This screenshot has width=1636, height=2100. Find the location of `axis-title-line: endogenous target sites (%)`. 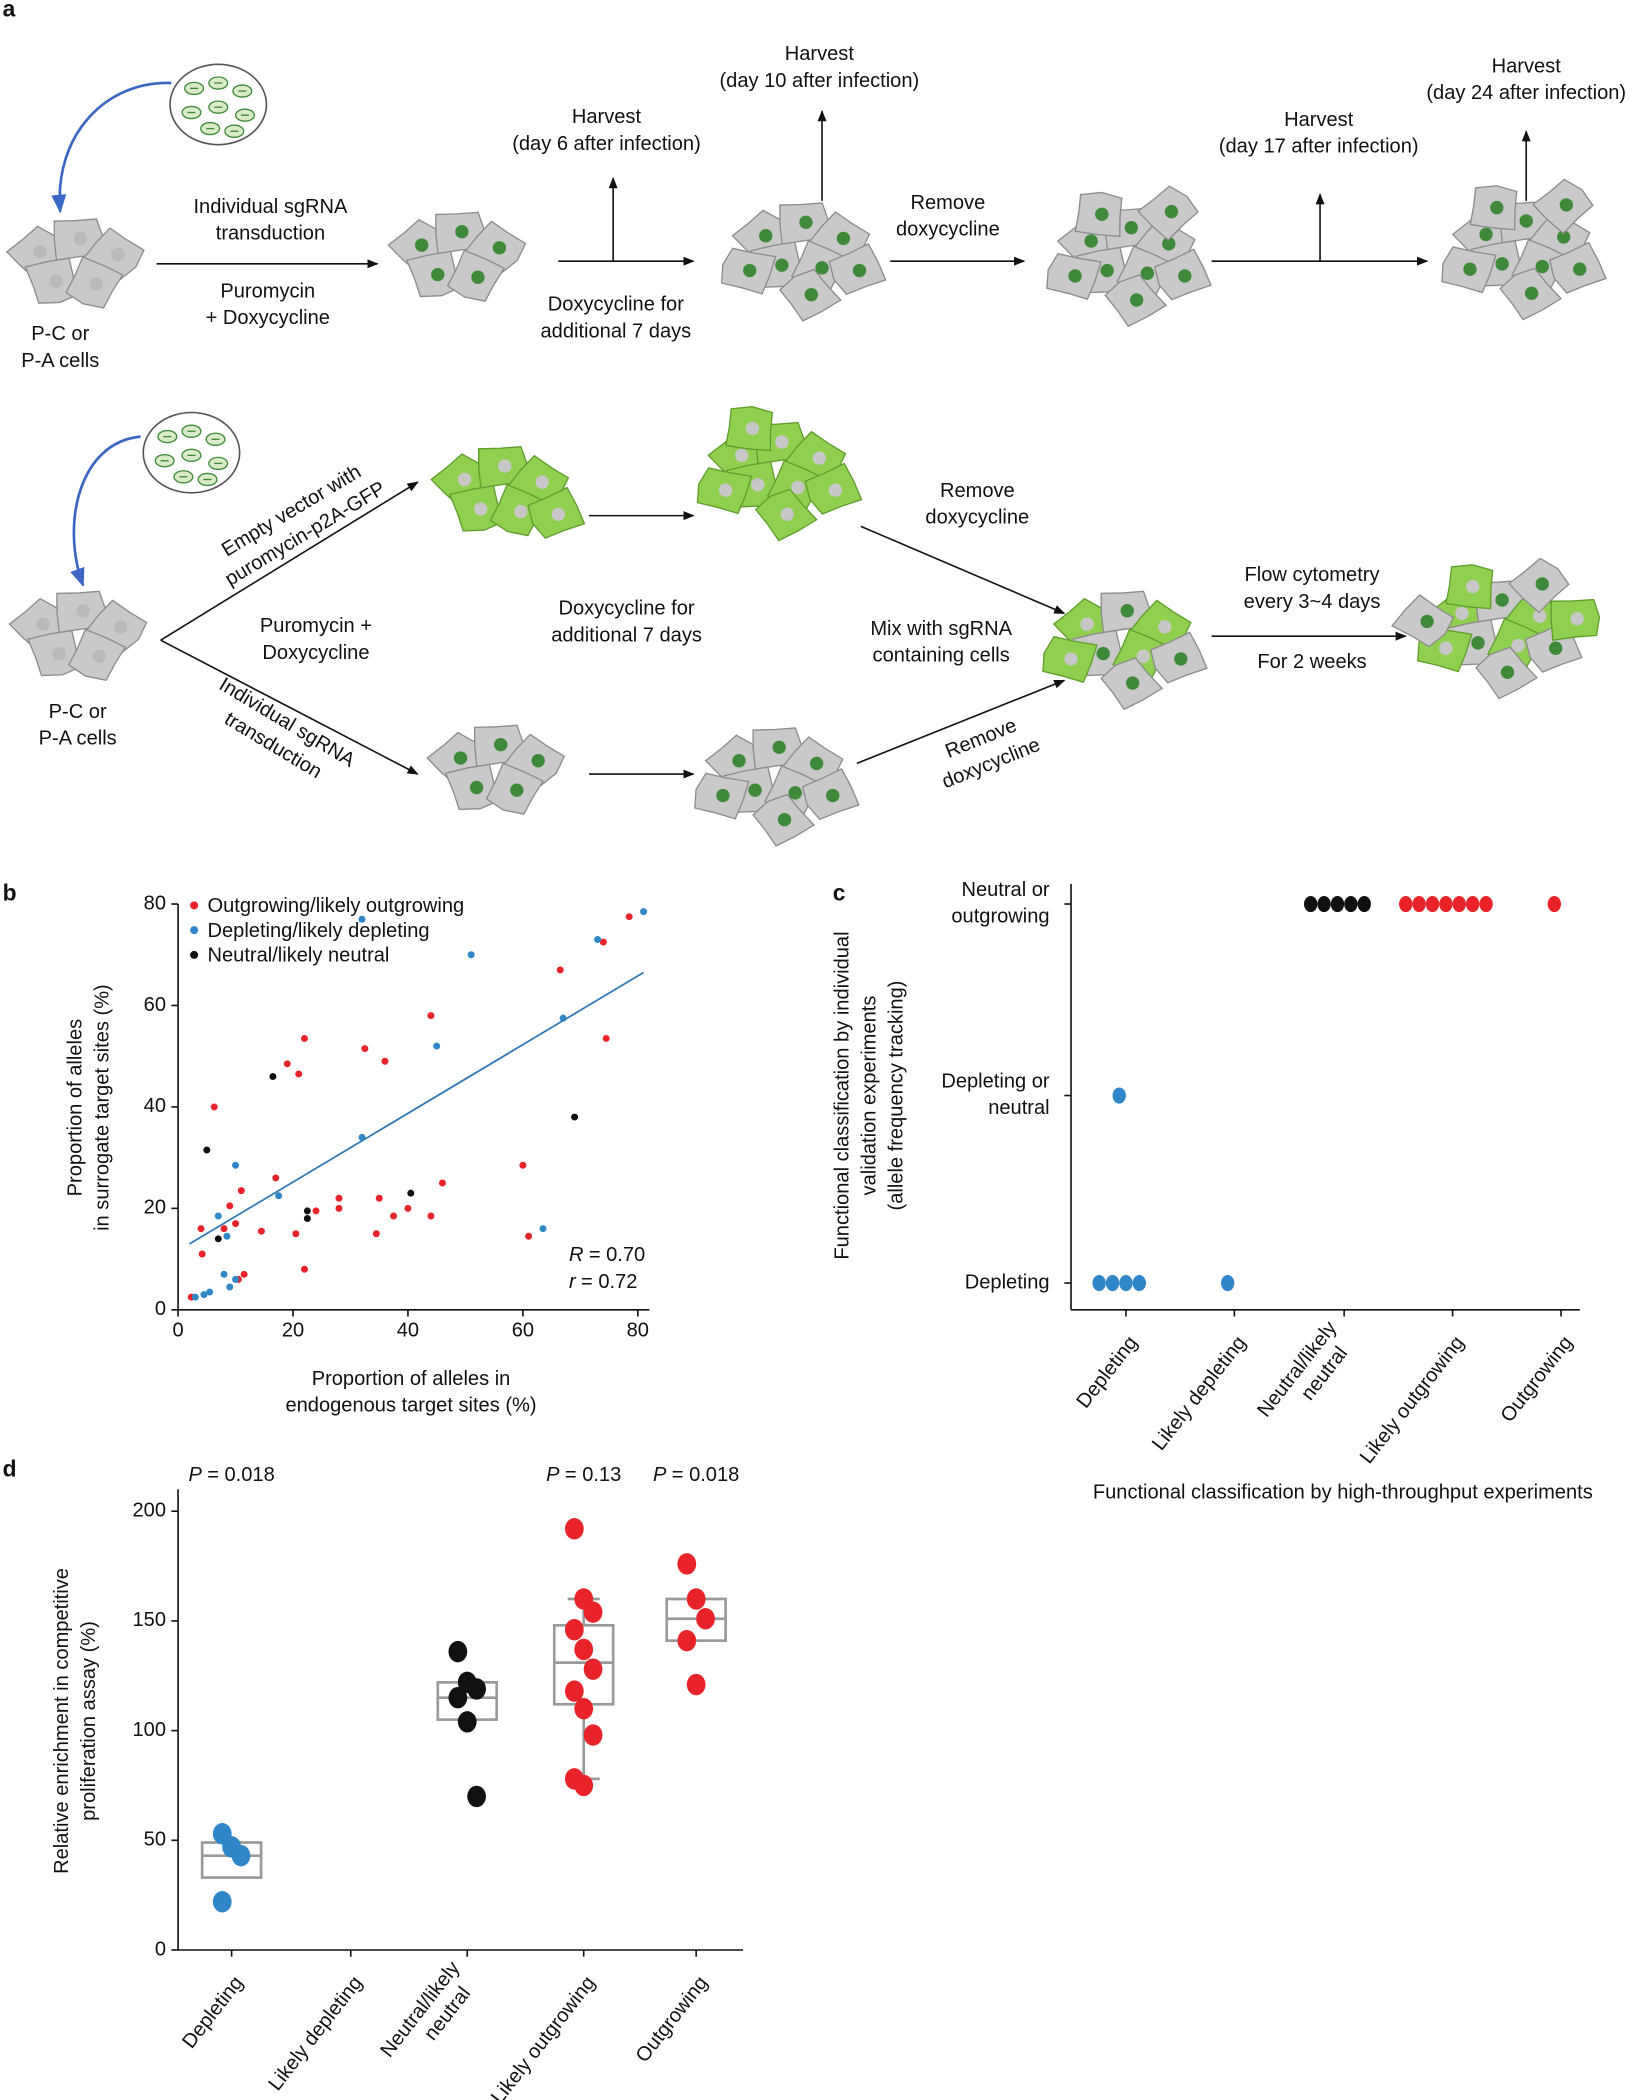

axis-title-line: endogenous target sites (%) is located at coordinates (410, 1406).